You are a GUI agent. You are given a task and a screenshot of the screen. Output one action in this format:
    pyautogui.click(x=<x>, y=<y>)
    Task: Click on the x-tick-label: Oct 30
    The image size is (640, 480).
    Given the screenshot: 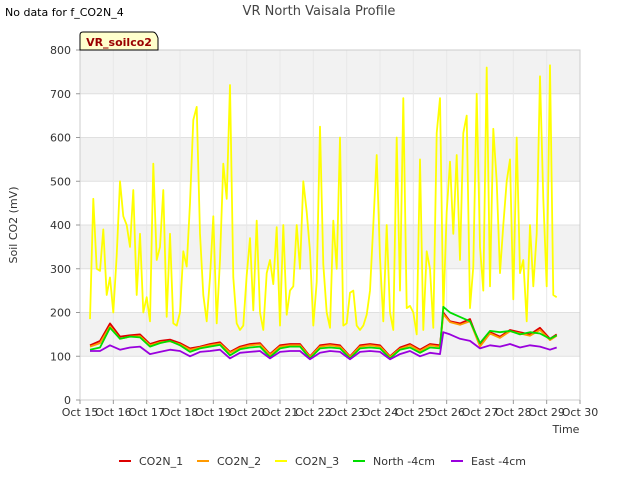 What is the action you would take?
    pyautogui.click(x=580, y=412)
    